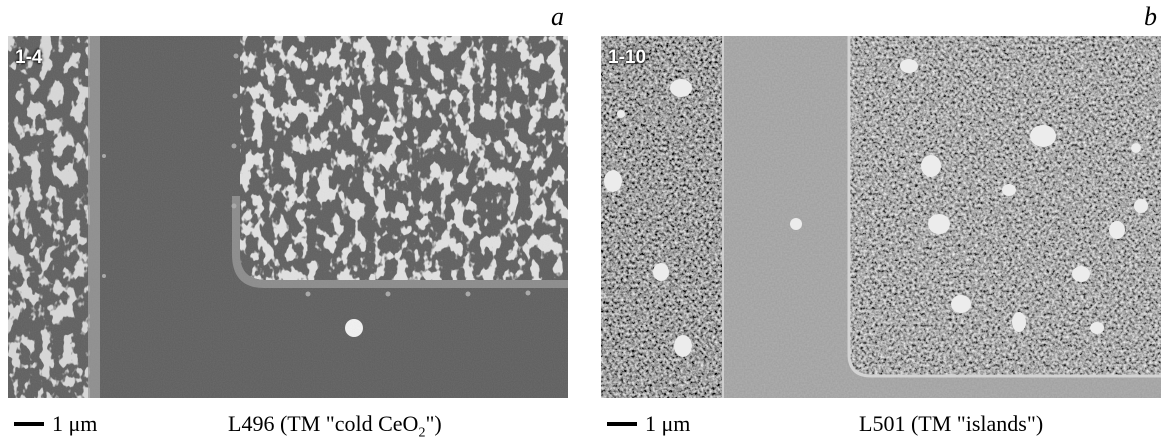 This screenshot has width=1162, height=446. What do you see at coordinates (433, 423) in the screenshot?
I see `caption-suffix: ")` at bounding box center [433, 423].